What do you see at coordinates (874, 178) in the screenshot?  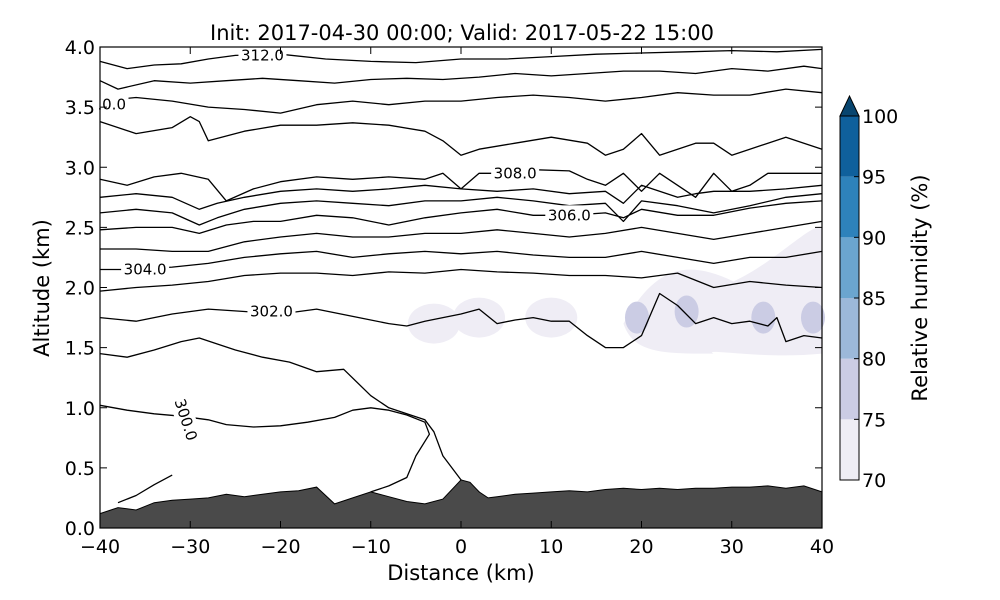 I see `colorbar-tick-label: 95` at bounding box center [874, 178].